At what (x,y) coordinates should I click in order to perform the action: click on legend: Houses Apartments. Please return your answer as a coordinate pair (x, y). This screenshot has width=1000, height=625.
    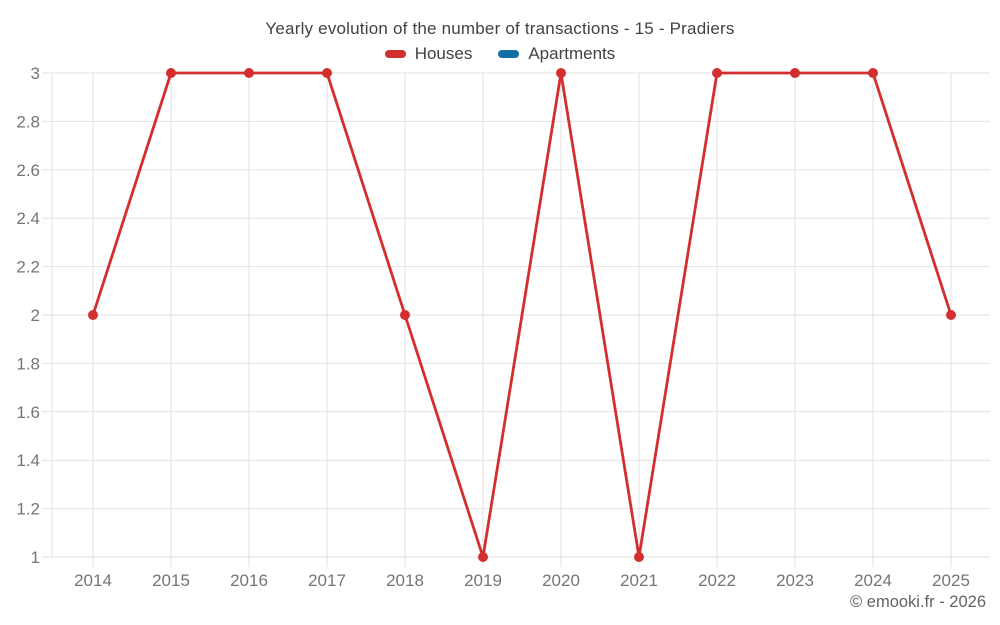
    Looking at the image, I should click on (500, 54).